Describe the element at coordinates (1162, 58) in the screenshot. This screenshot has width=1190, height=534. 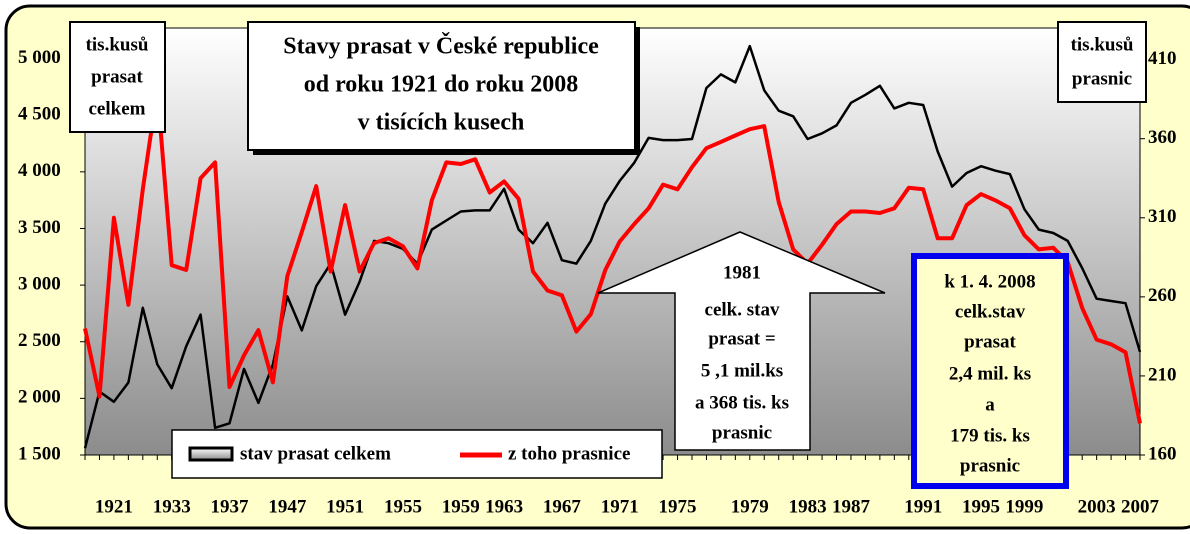
I see `y2-tick-label: 410` at that location.